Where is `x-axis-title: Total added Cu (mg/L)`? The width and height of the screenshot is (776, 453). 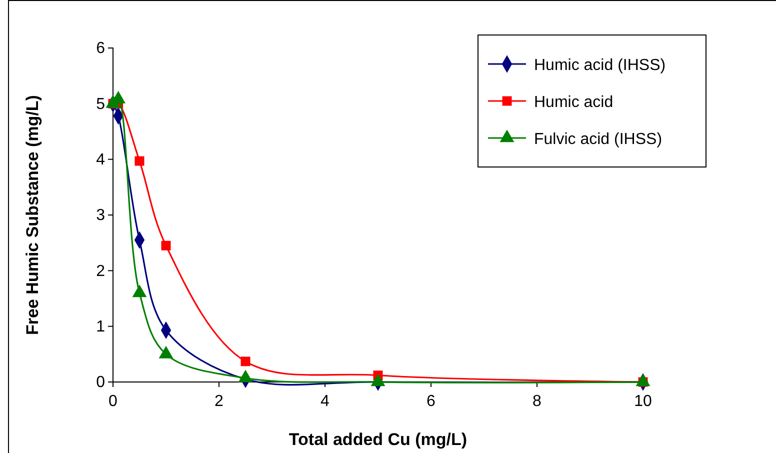 x-axis-title: Total added Cu (mg/L) is located at coordinates (378, 439).